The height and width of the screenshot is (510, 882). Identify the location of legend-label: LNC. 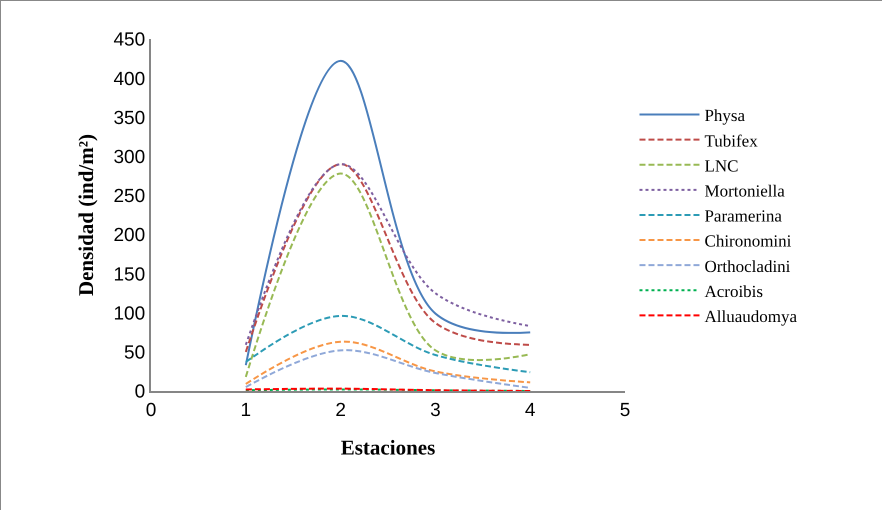
(721, 166).